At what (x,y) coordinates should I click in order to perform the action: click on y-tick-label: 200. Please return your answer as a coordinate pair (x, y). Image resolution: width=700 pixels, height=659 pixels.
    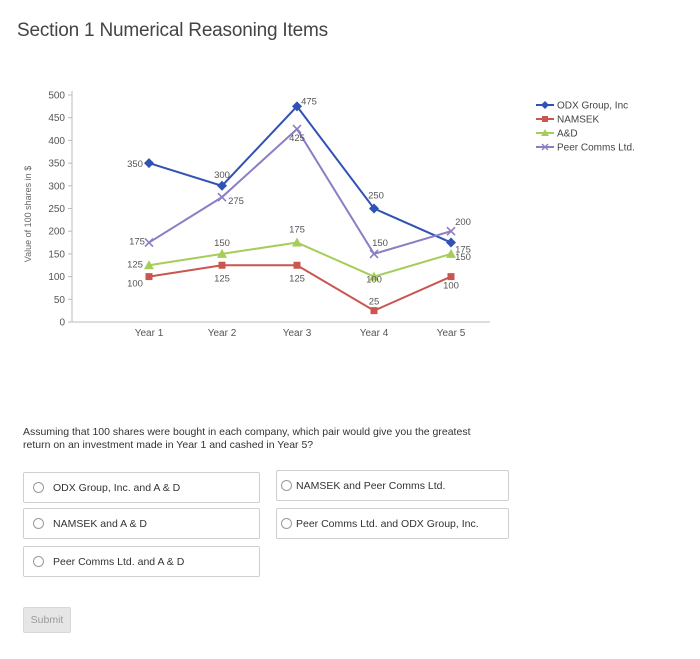
    Looking at the image, I should click on (56, 232).